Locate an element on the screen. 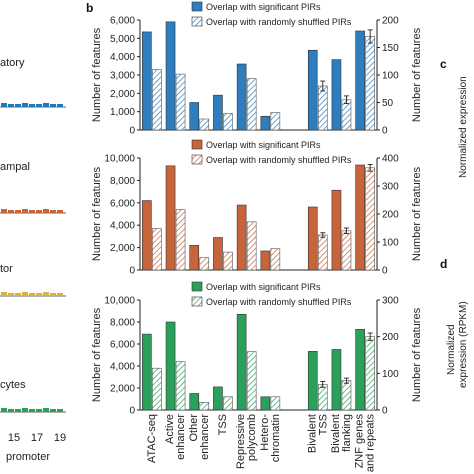  category-label: TSS is located at coordinates (223, 424).